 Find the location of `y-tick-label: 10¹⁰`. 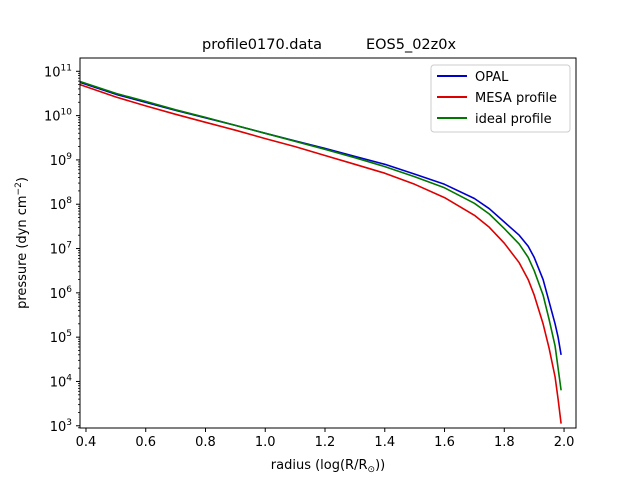

y-tick-label: 10¹⁰ is located at coordinates (58, 116).